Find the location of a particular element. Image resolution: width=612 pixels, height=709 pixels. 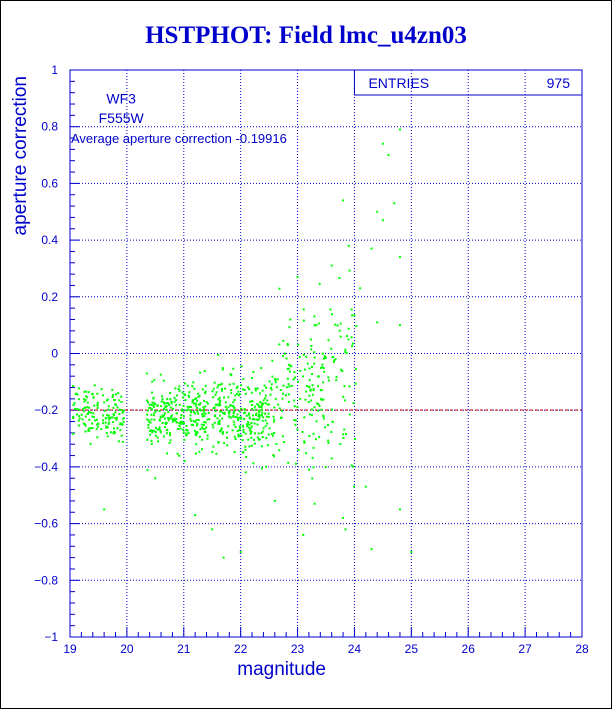

y-tick-label: −1 is located at coordinates (51, 637).